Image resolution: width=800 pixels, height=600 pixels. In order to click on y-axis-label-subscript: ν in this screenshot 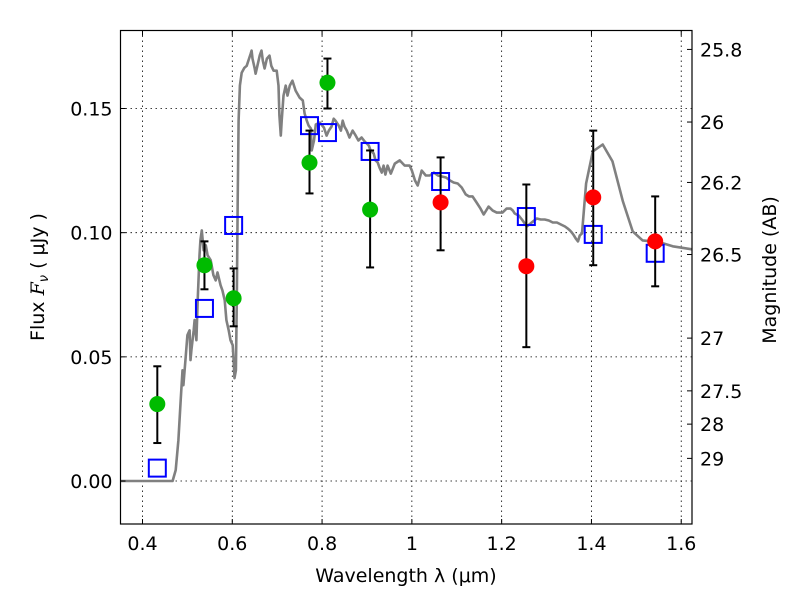, I will do `click(44, 278)`.